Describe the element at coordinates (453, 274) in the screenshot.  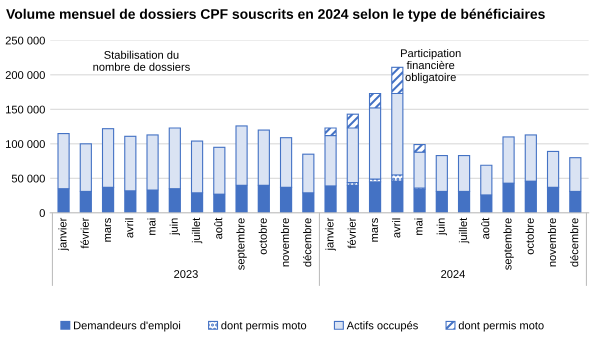
I see `text: 2024` at that location.